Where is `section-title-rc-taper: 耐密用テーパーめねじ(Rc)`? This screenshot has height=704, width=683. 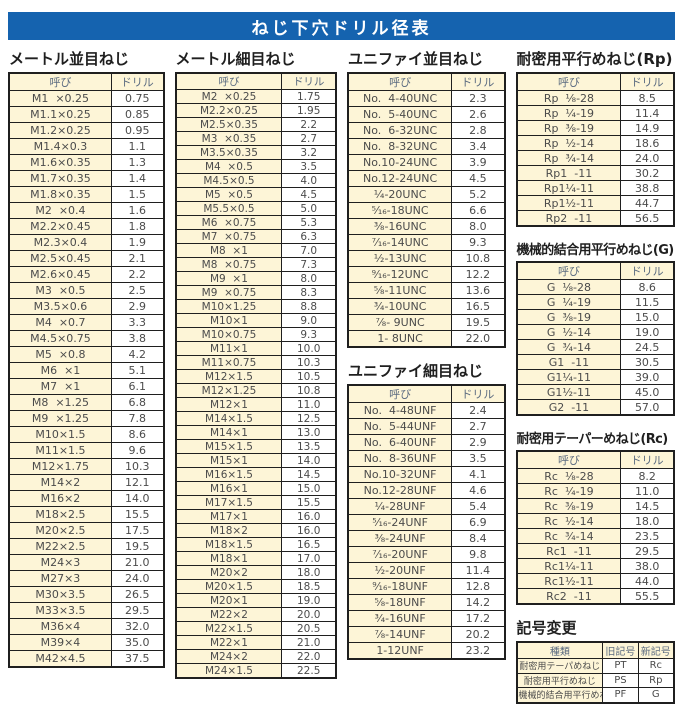
section-title-rc-taper: 耐密用テーパーめねじ(Rc) is located at coordinates (592, 439).